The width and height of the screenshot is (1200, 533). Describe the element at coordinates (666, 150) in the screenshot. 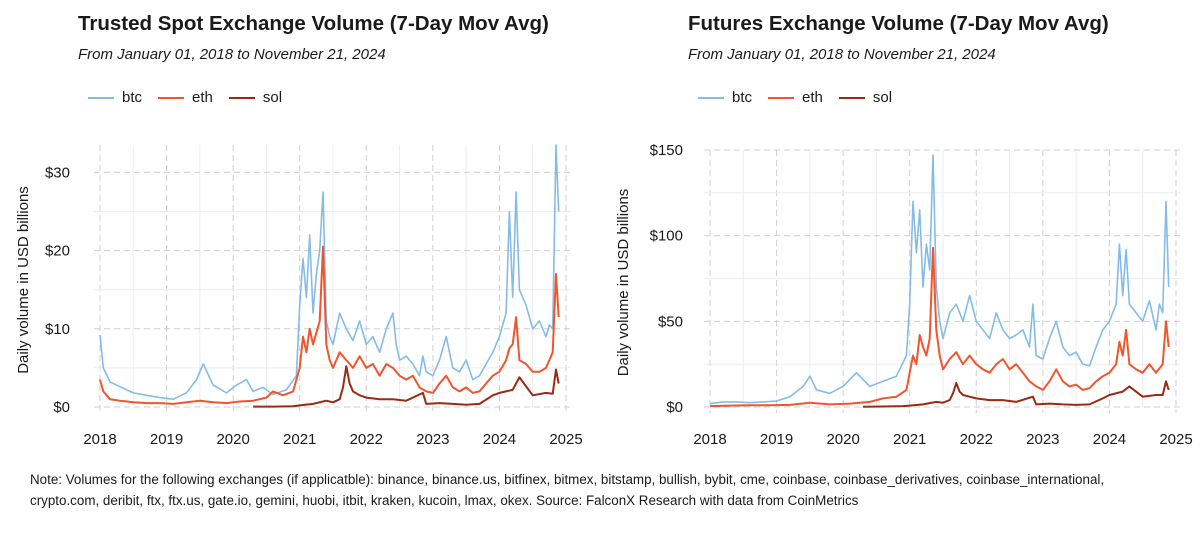

I see `y-tick-label: $150` at that location.